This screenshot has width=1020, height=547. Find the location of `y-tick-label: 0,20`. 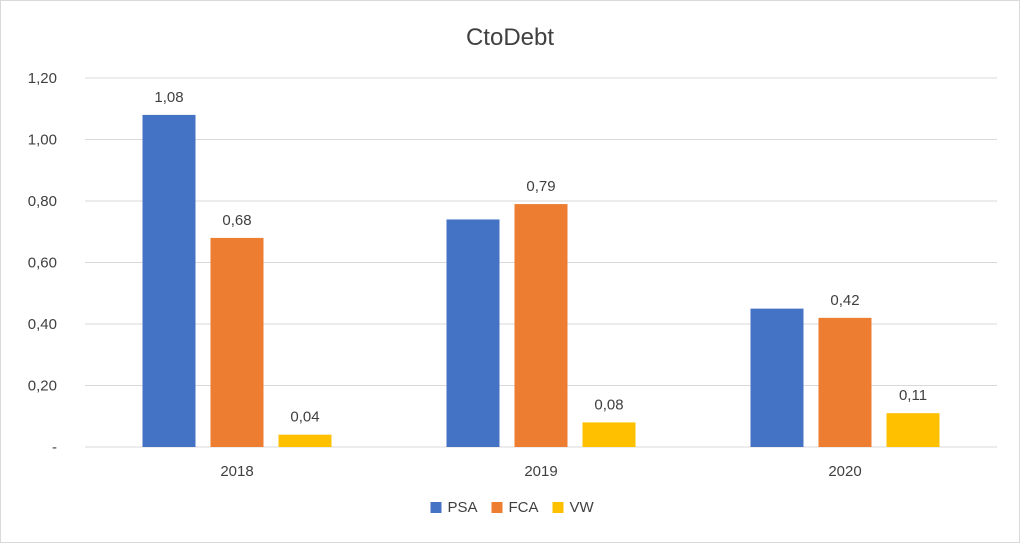

y-tick-label: 0,20 is located at coordinates (42, 386).